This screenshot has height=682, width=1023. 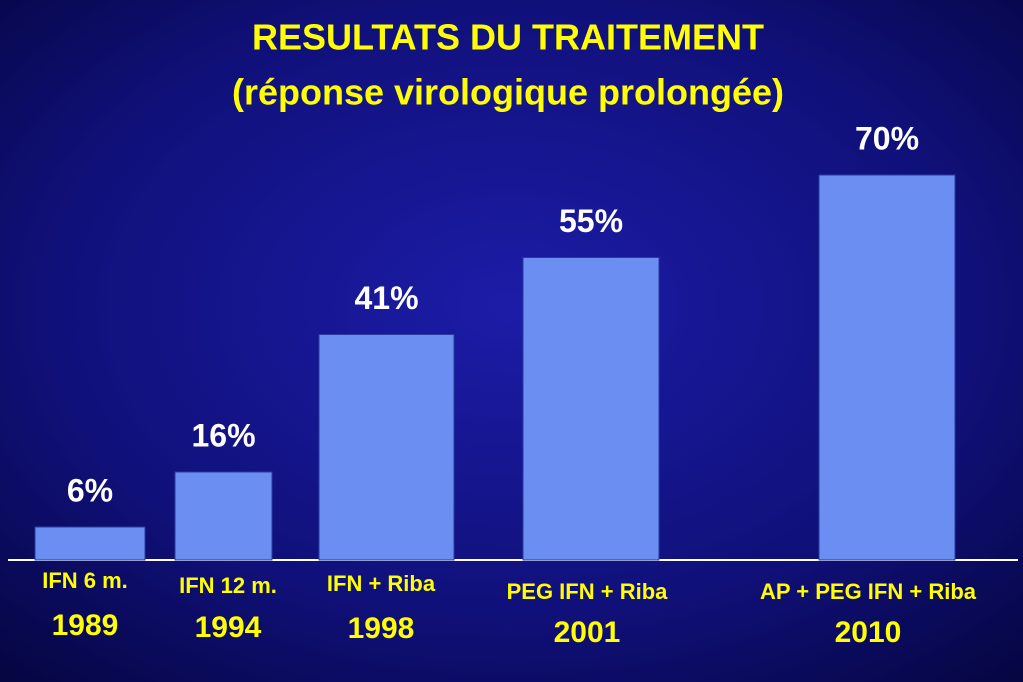 What do you see at coordinates (381, 583) in the screenshot?
I see `category-label: IFN + Riba` at bounding box center [381, 583].